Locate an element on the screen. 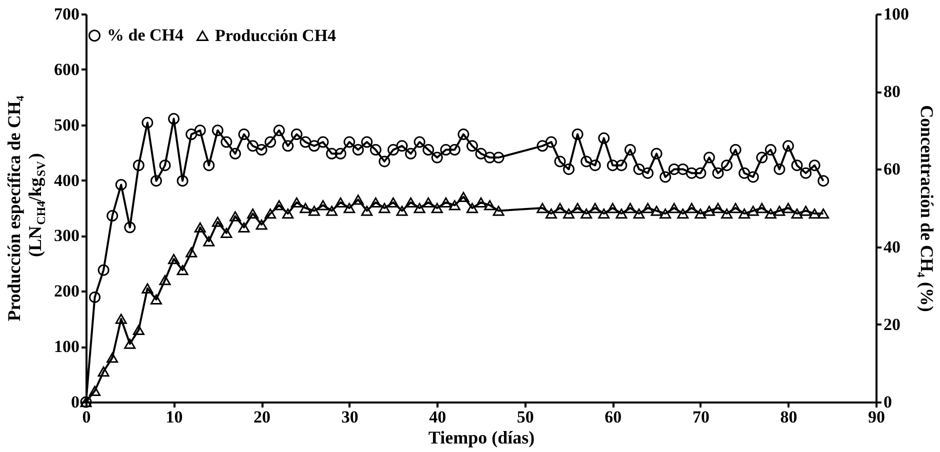 This screenshot has height=452, width=940. y2-tick-label: 0 is located at coordinates (888, 402).